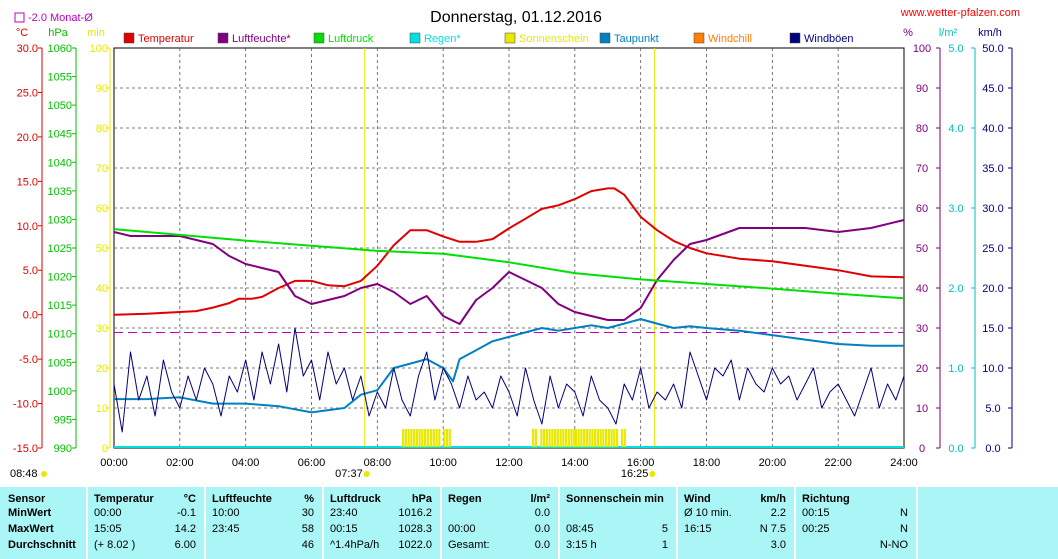 The image size is (1058, 559). Describe the element at coordinates (635, 474) in the screenshot. I see `sunset-time: 16:25` at that location.